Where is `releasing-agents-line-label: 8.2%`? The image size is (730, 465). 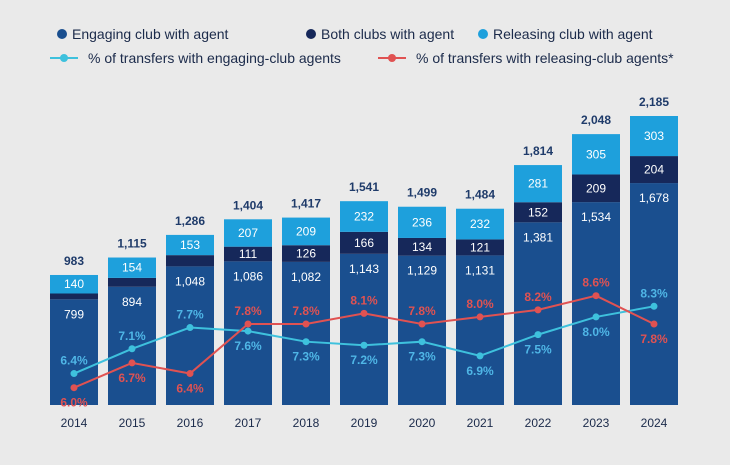
releasing-agents-line-label: 8.2% is located at coordinates (538, 297).